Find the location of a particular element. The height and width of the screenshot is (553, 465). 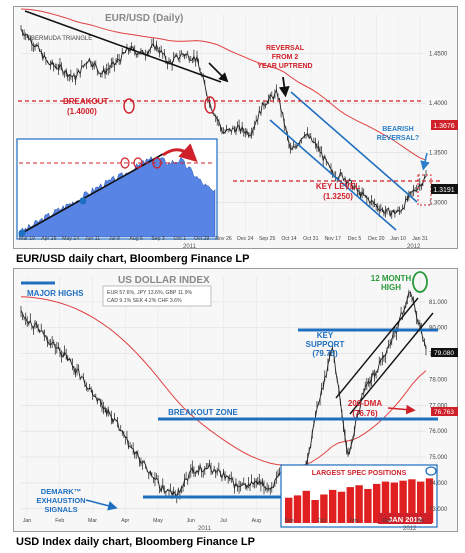

x-tick-label: Dec is located at coordinates (388, 521).